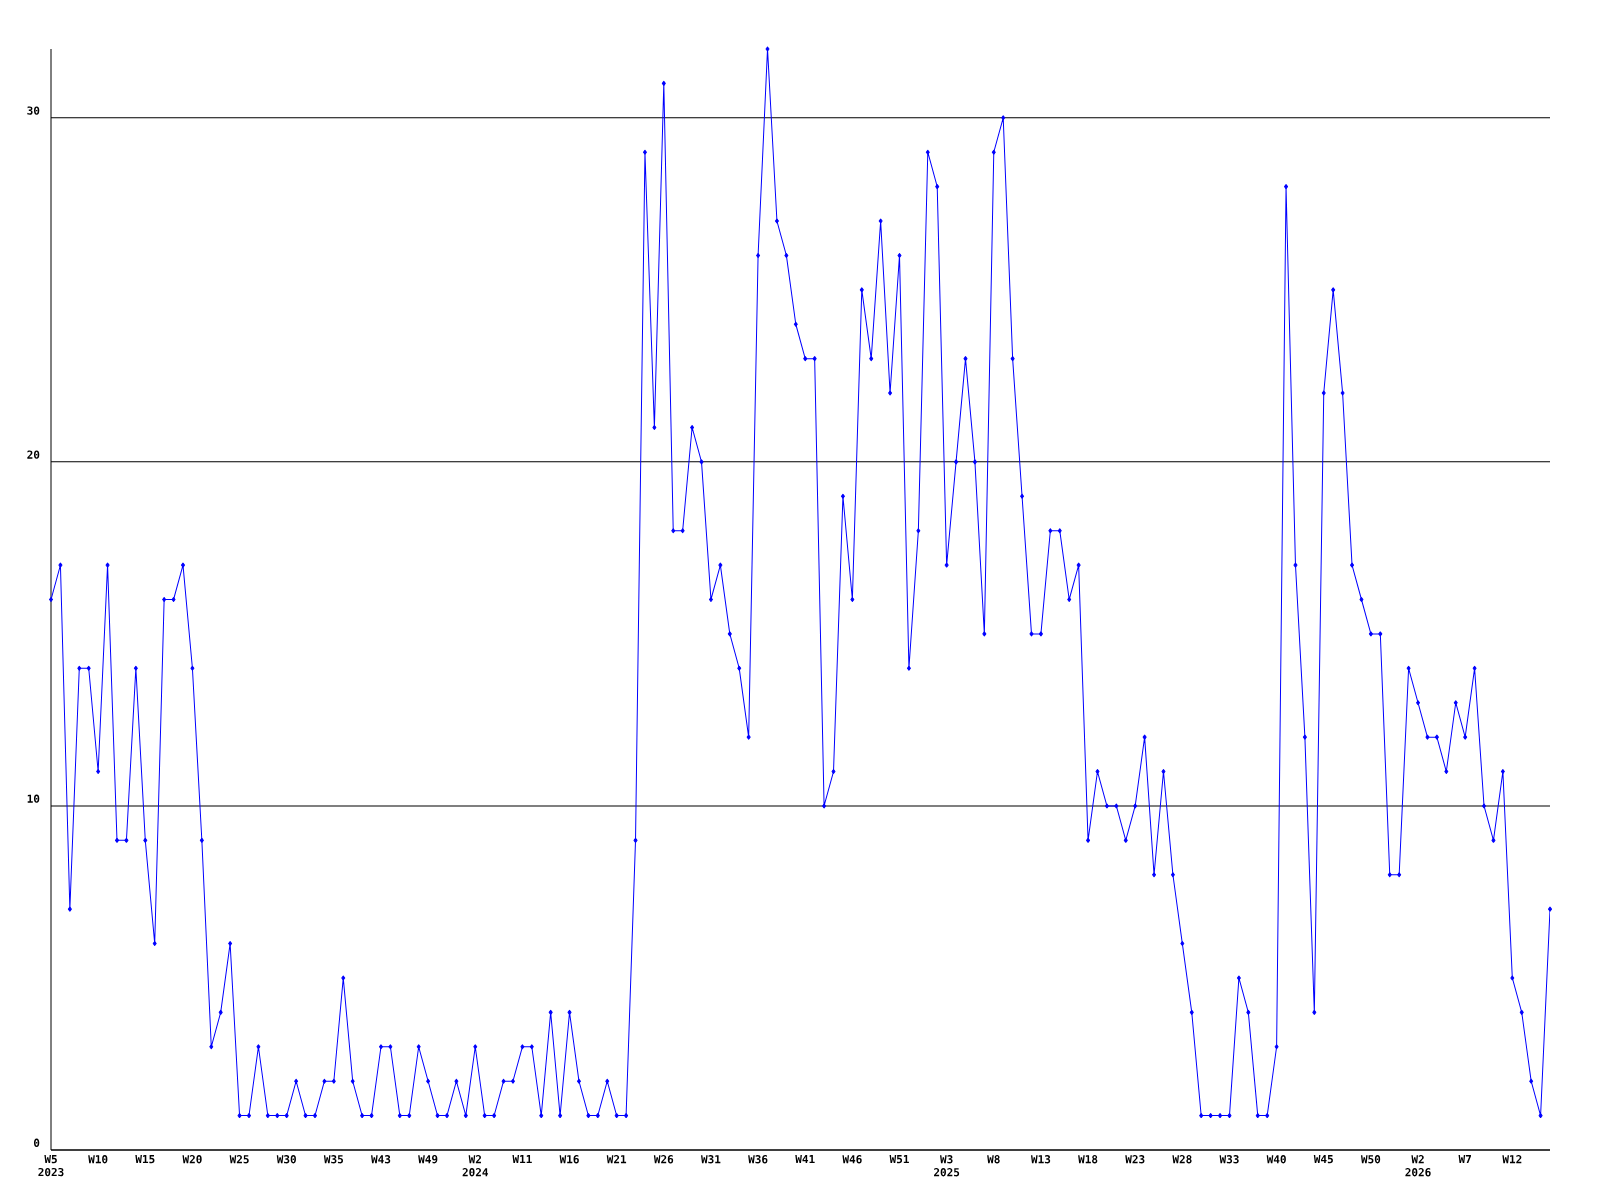  I want to click on x-tick-label: W11, so click(522, 1159).